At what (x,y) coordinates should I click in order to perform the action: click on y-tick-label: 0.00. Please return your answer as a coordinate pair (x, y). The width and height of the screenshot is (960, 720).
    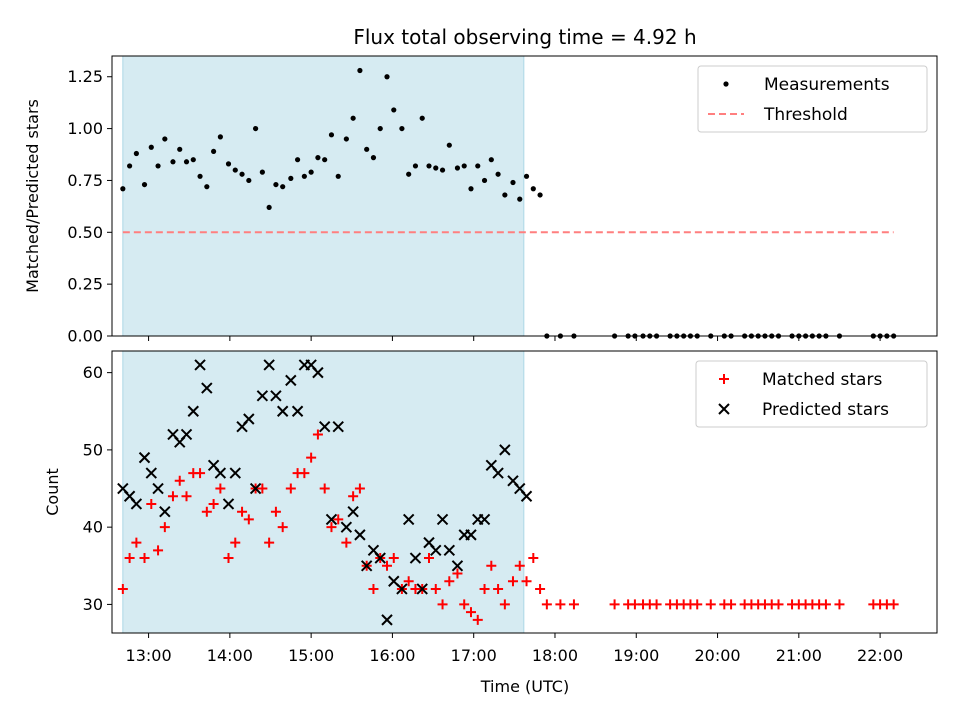
    Looking at the image, I should click on (85, 336).